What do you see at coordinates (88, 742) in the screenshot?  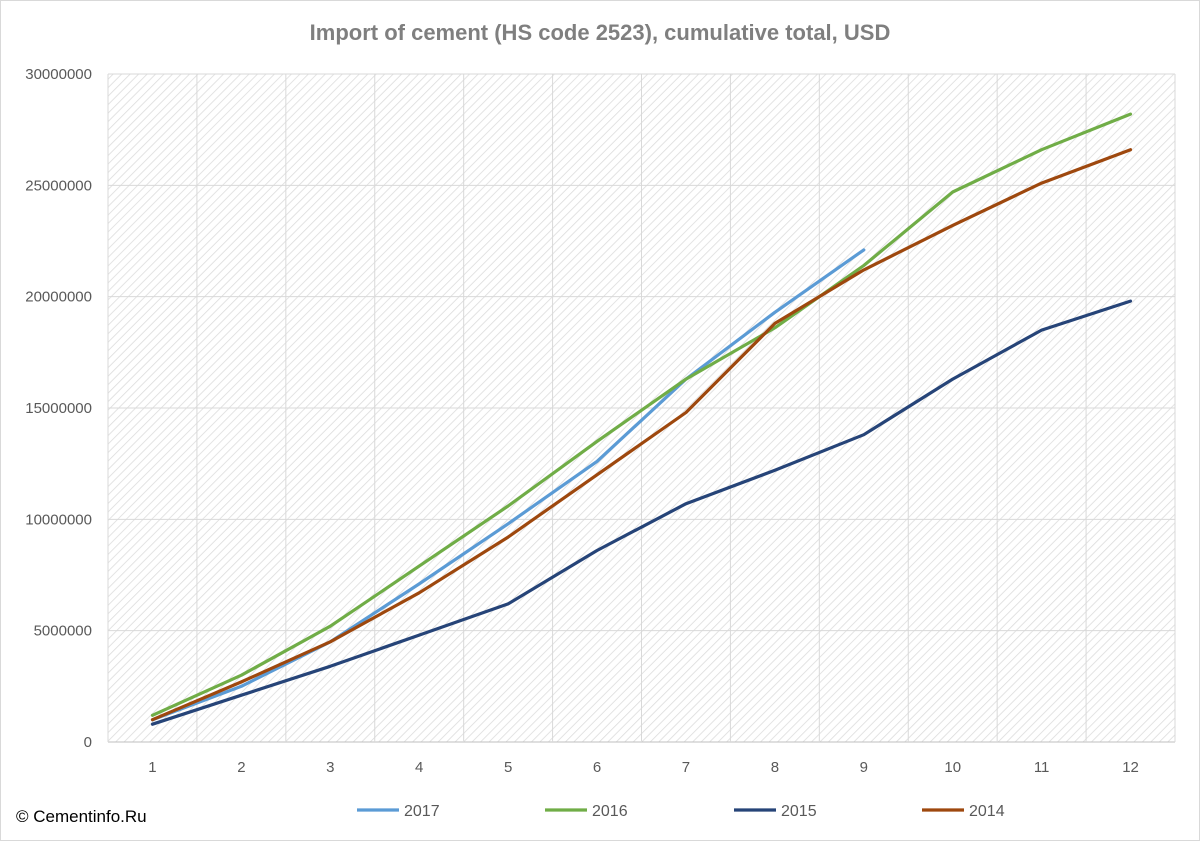 I see `y-tick-label: 0` at bounding box center [88, 742].